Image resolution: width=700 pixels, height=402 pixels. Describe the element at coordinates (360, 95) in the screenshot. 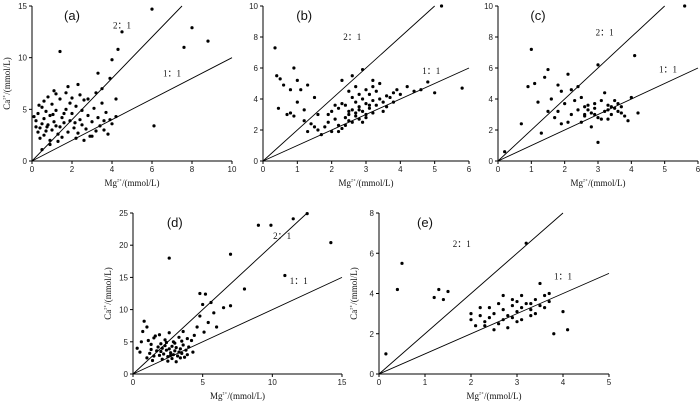

I see `scatter-panel: 0 1 2 3 4 5 6 0 2 4 6 8 10 2：1 1：1 (b) Mg²⁺/(mmol/L)` at that location.